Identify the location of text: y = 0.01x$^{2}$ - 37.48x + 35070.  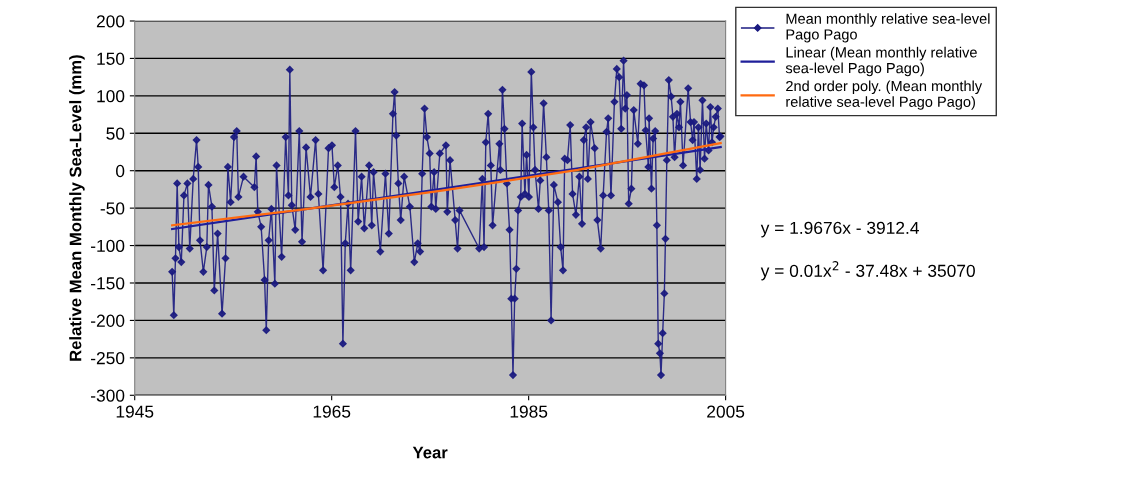
(867, 271).